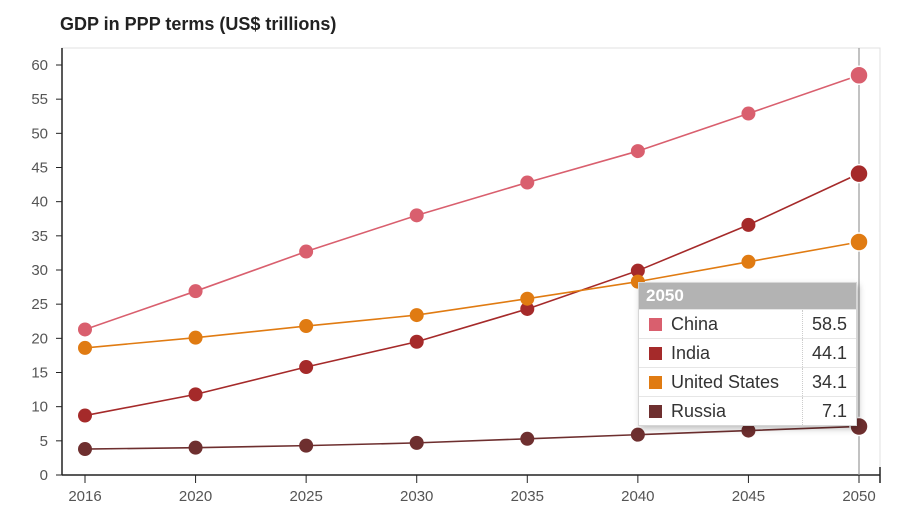 This screenshot has width=909, height=515. Describe the element at coordinates (472, 437) in the screenshot. I see `russia-line` at that location.